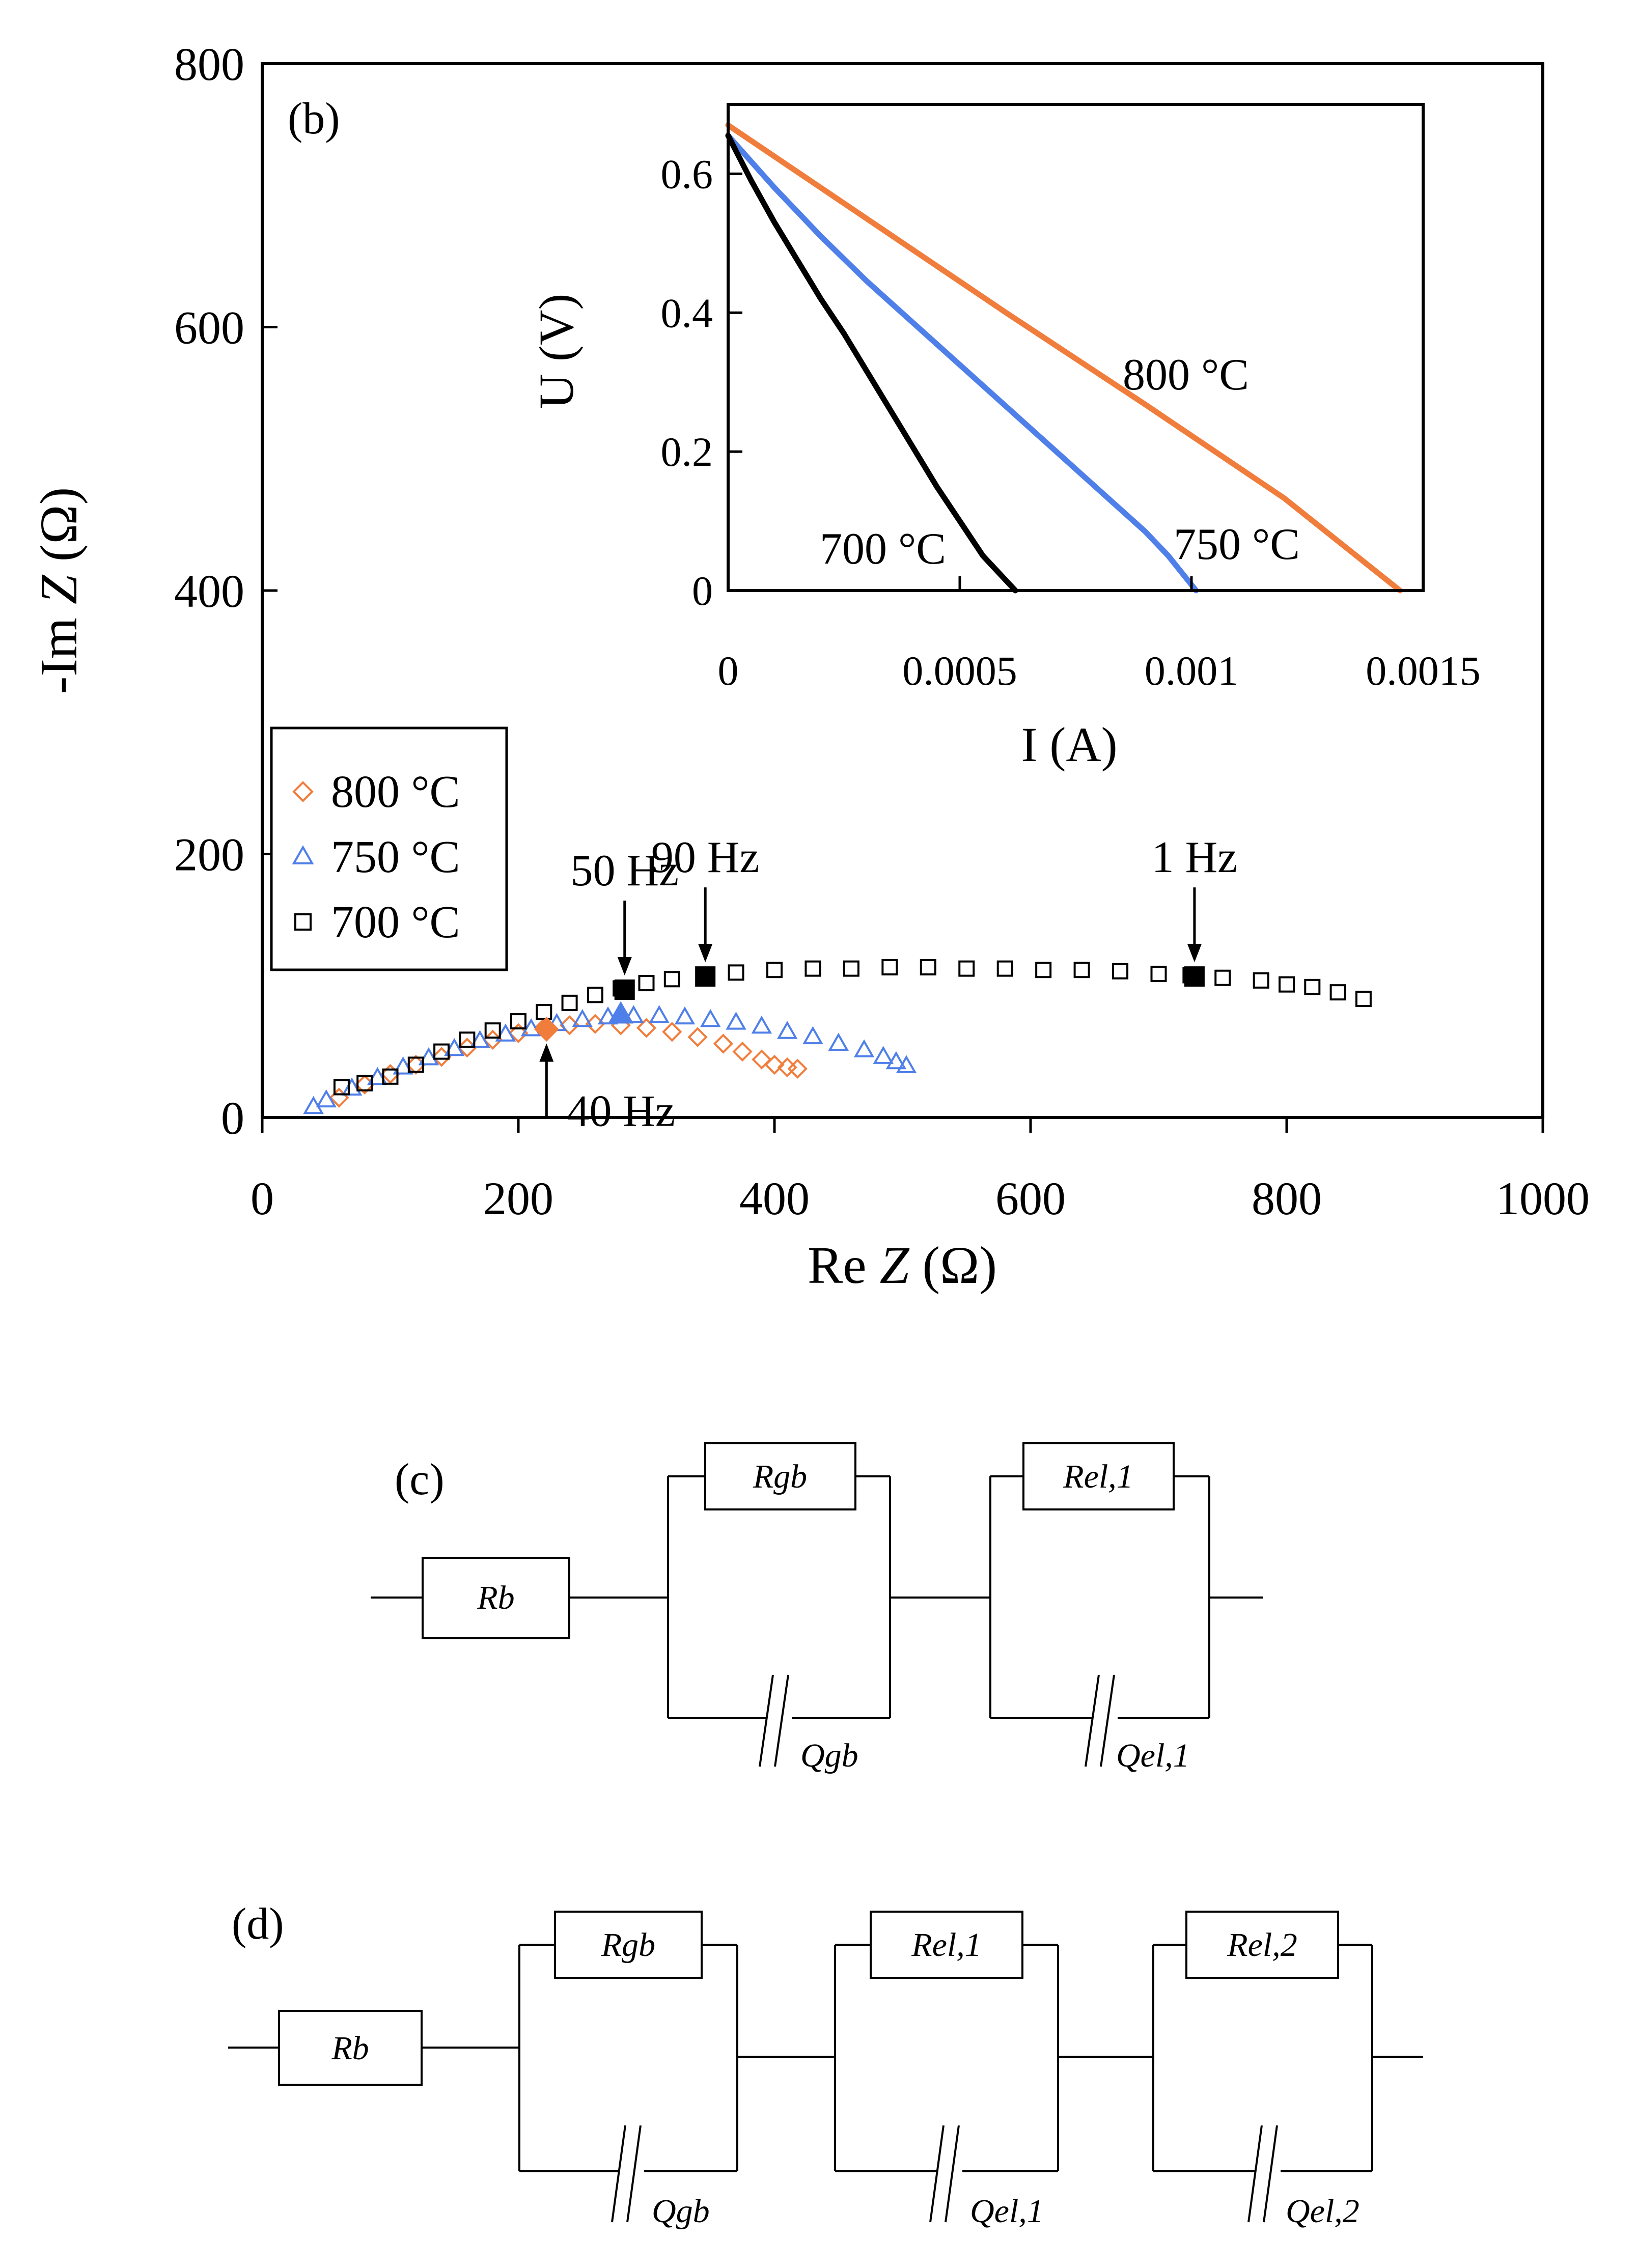  Describe the element at coordinates (687, 452) in the screenshot. I see `inset-y-tick-label: 0.2` at that location.